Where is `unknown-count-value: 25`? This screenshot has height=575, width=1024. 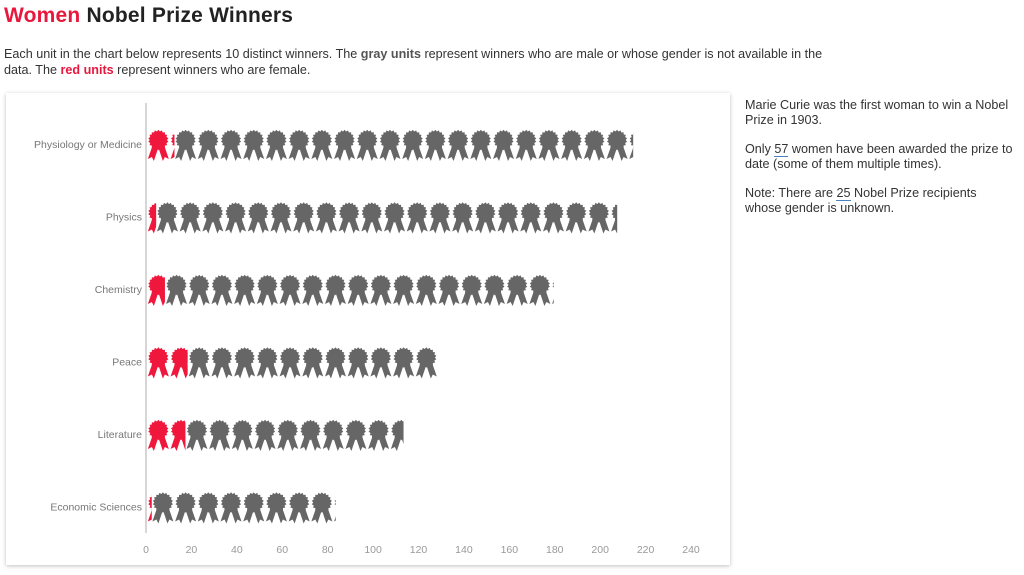
unknown-count-value: 25 is located at coordinates (843, 193).